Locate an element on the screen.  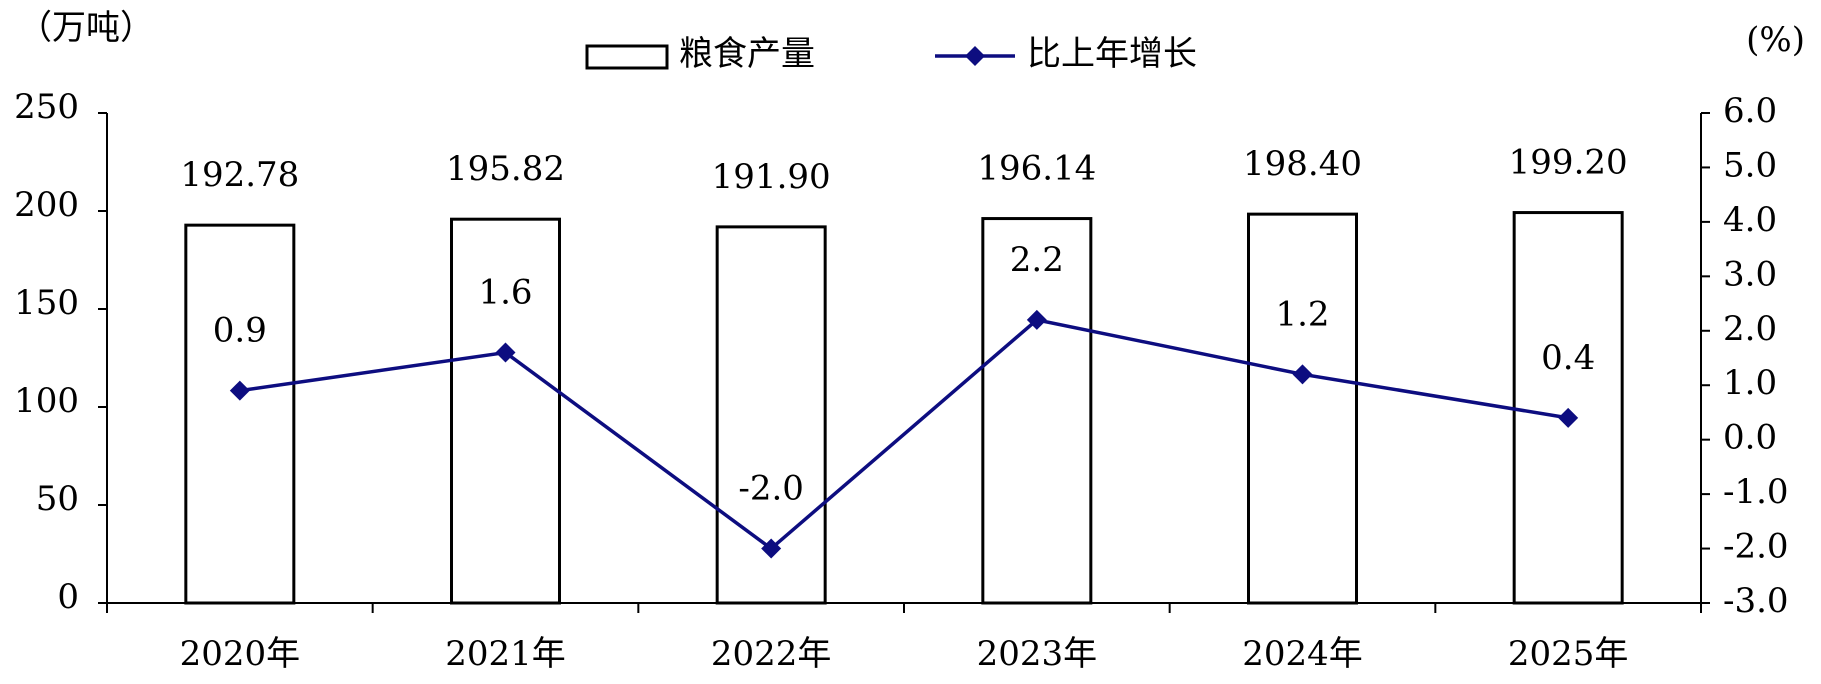
bar-value-label: 192.78 is located at coordinates (239, 175).